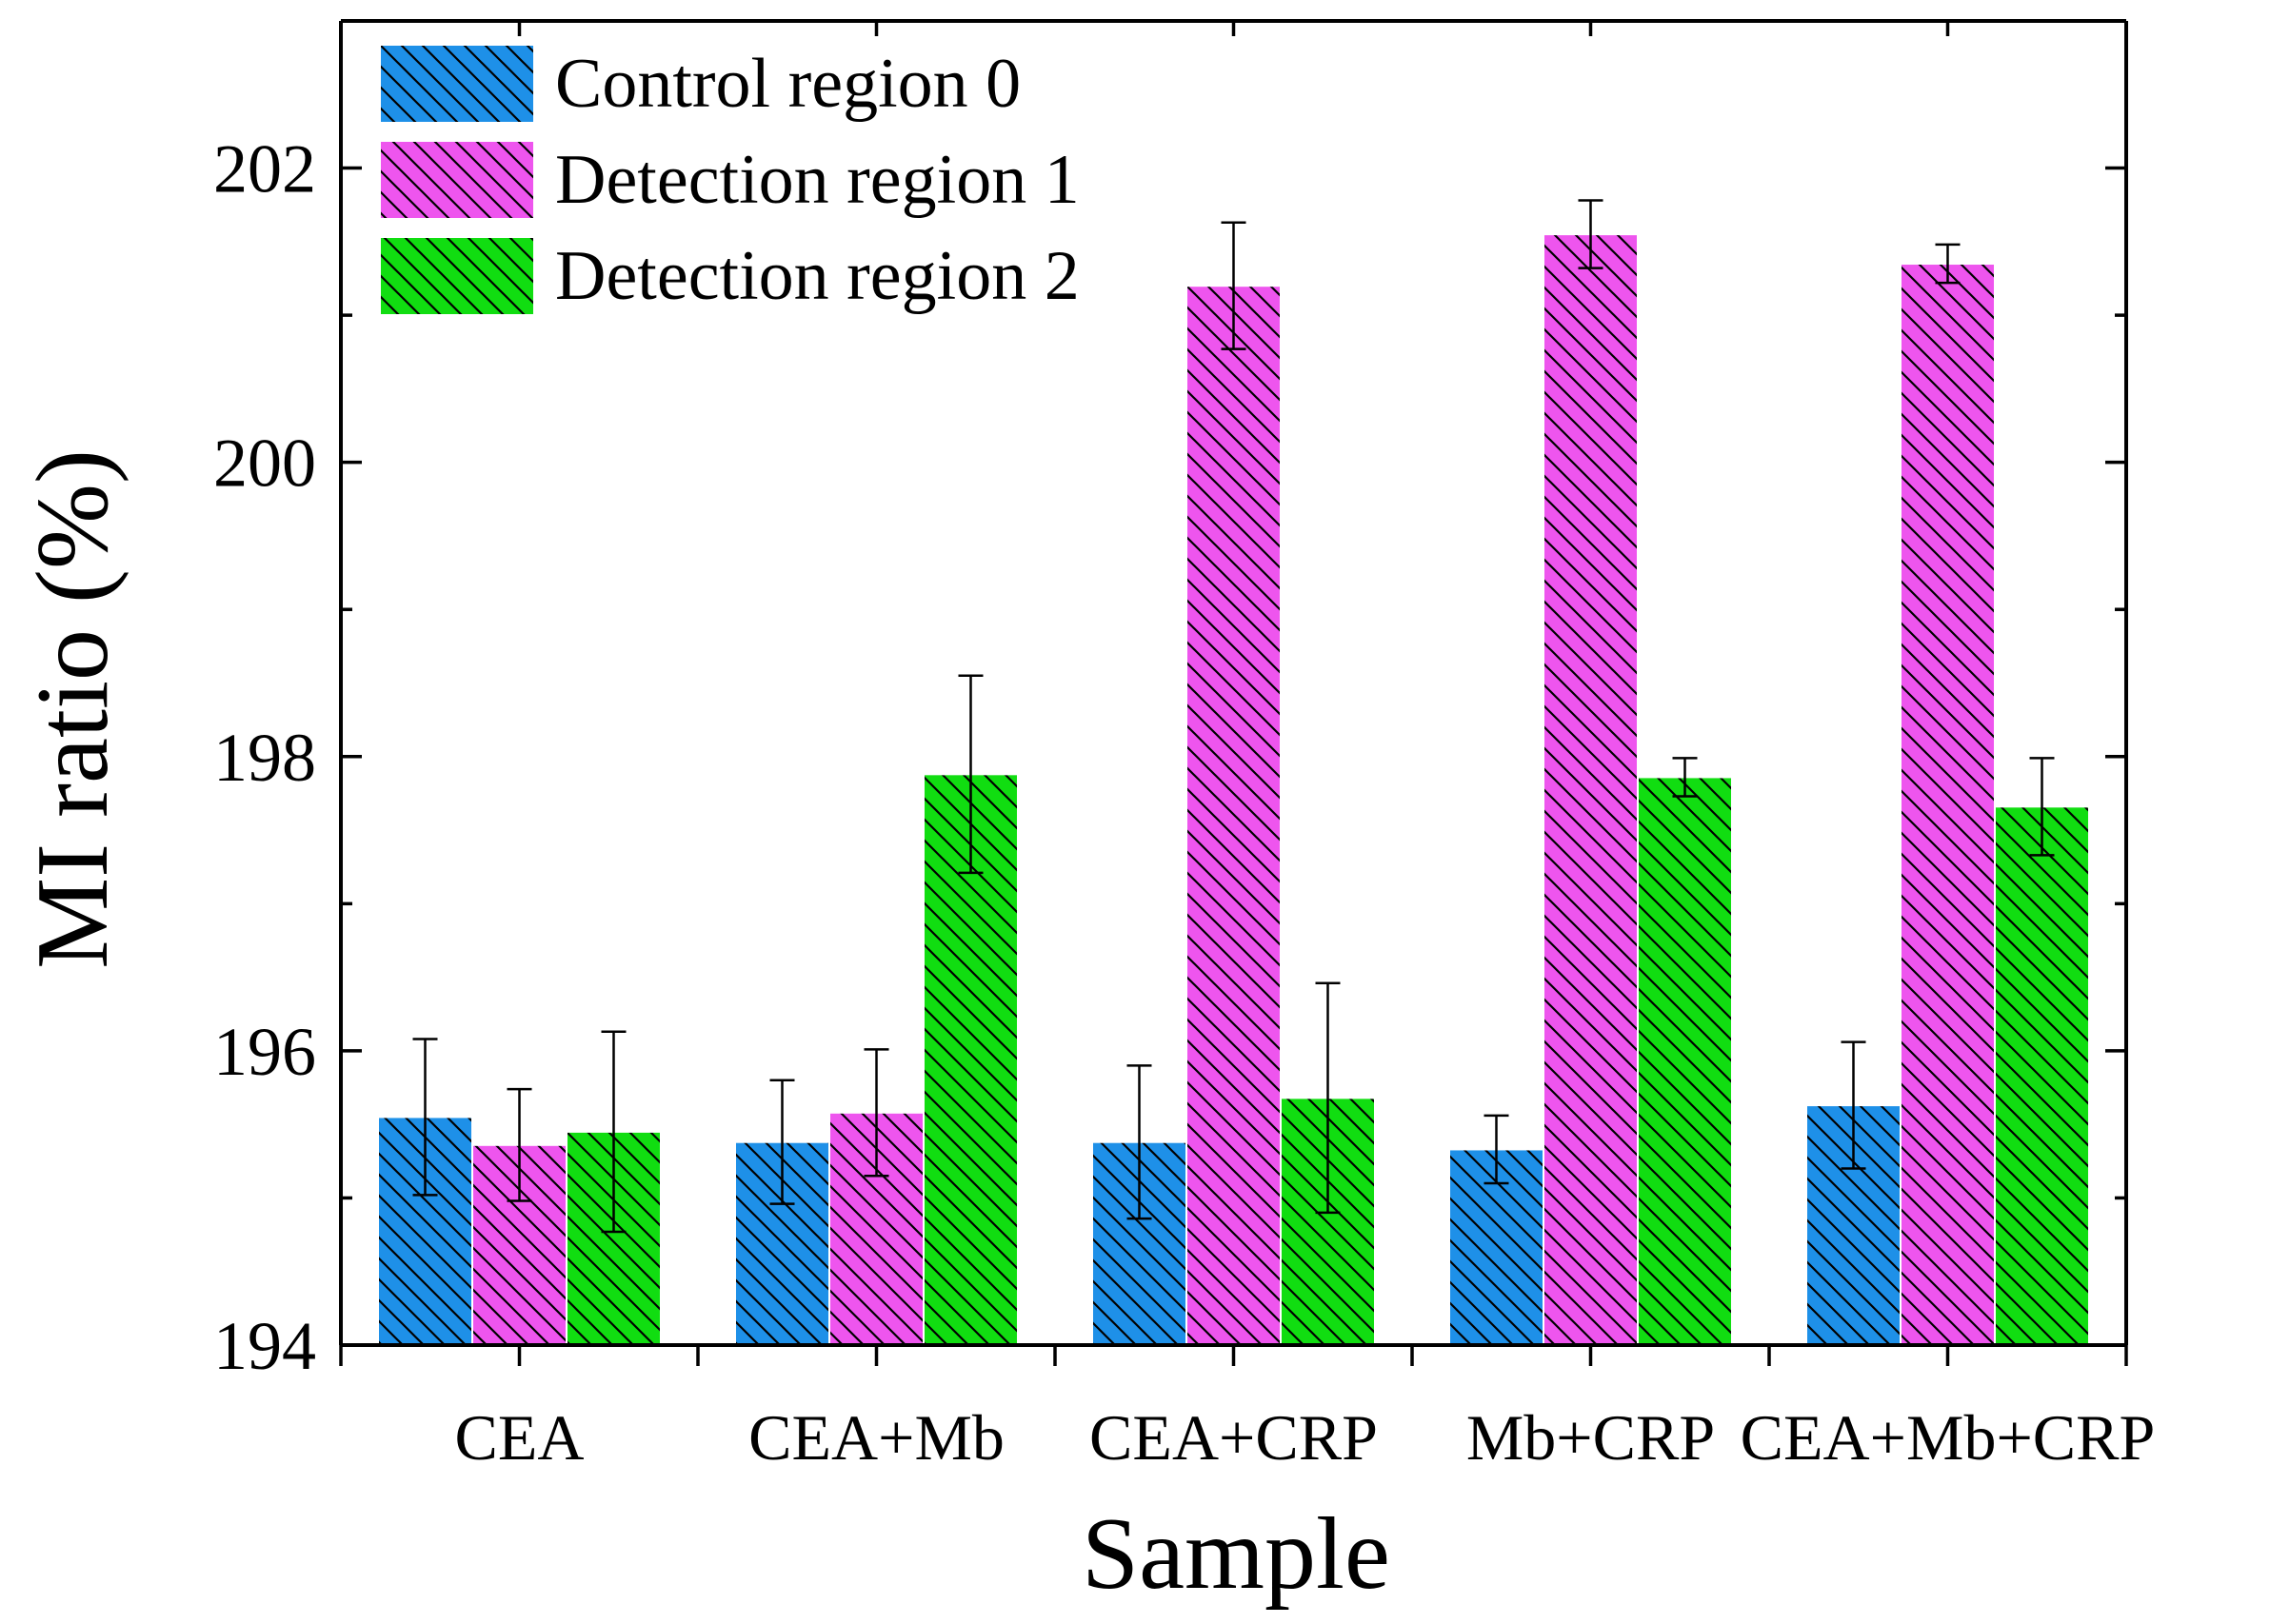  Describe the element at coordinates (1948, 1437) in the screenshot. I see `x-tick-label-4: CEA+Mb+CRP` at that location.